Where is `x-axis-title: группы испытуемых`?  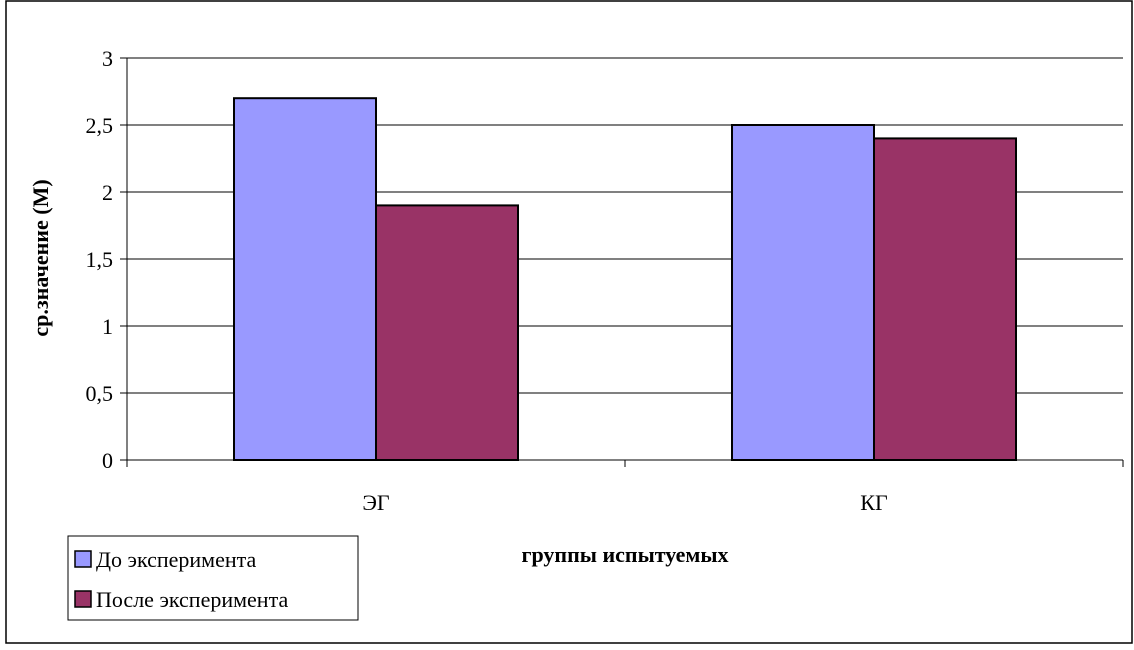 x-axis-title: группы испытуемых is located at coordinates (624, 554).